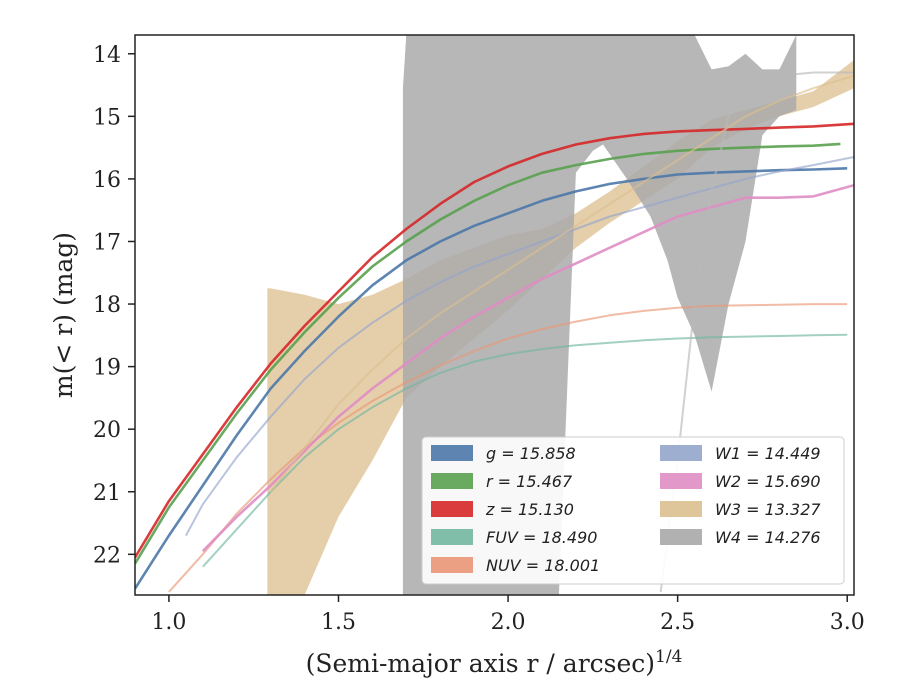  Describe the element at coordinates (541, 537) in the screenshot. I see `legend-label: FUV = 18.490` at that location.